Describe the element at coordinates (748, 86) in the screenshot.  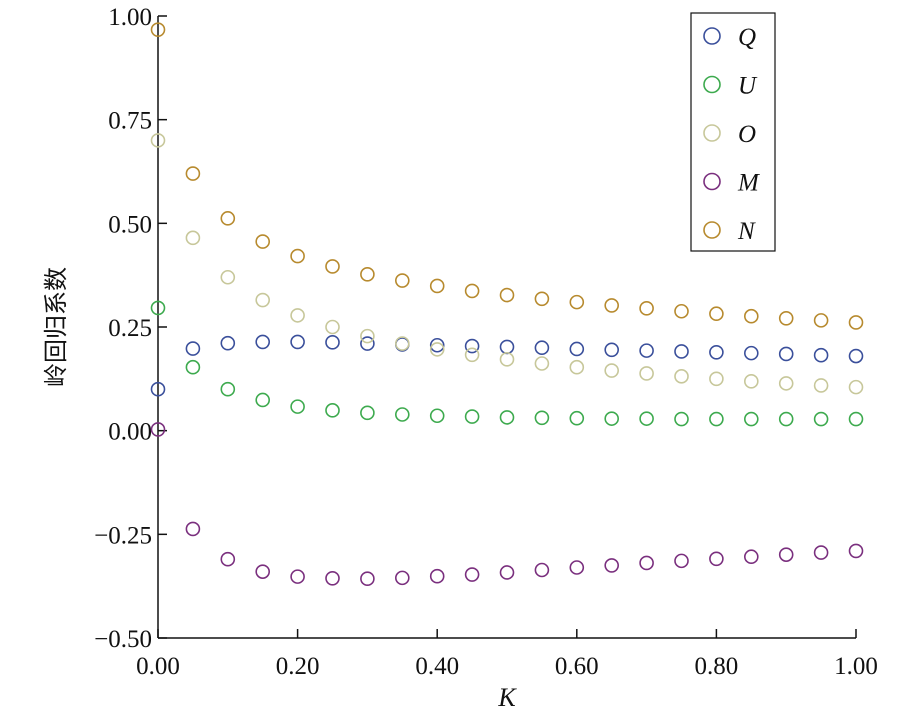
I see `legend-label-u: U` at that location.